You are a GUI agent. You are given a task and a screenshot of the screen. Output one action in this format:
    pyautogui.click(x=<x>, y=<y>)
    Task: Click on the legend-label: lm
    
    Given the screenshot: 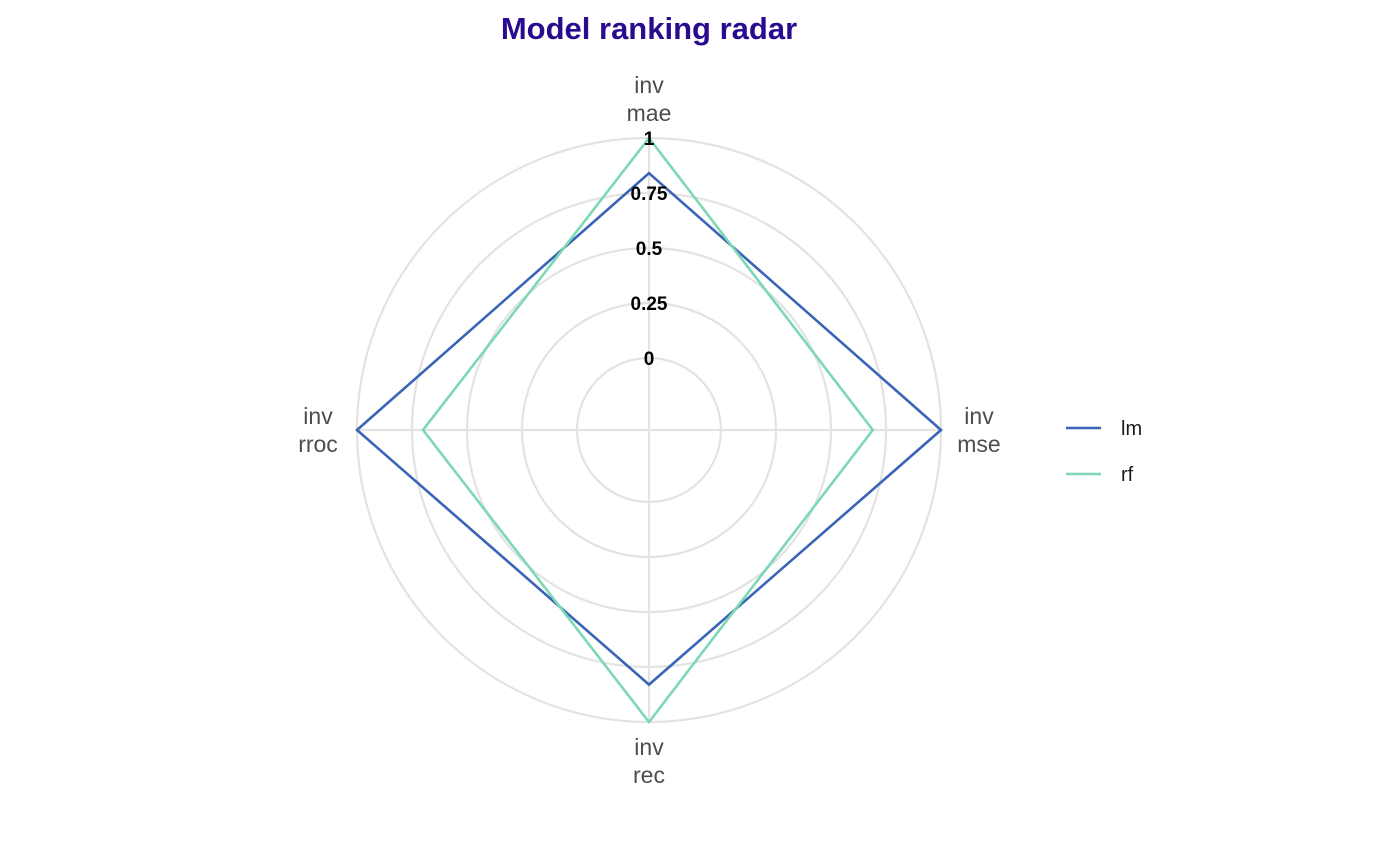 What is the action you would take?
    pyautogui.click(x=1131, y=429)
    